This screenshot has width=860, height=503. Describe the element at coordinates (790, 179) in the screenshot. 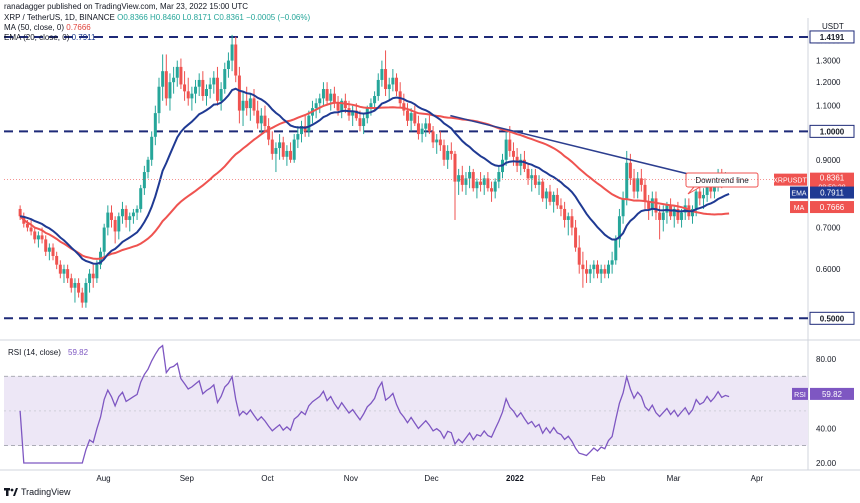

I see `symbol-tag-box` at that location.